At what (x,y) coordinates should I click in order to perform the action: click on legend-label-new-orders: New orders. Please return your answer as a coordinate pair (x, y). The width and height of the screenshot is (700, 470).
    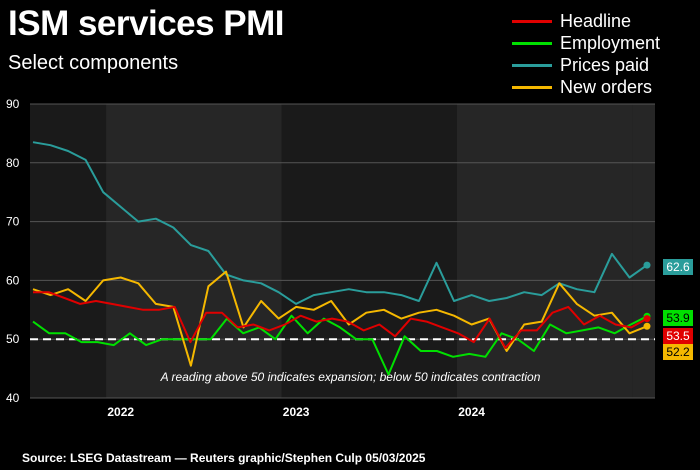
    Looking at the image, I should click on (606, 86).